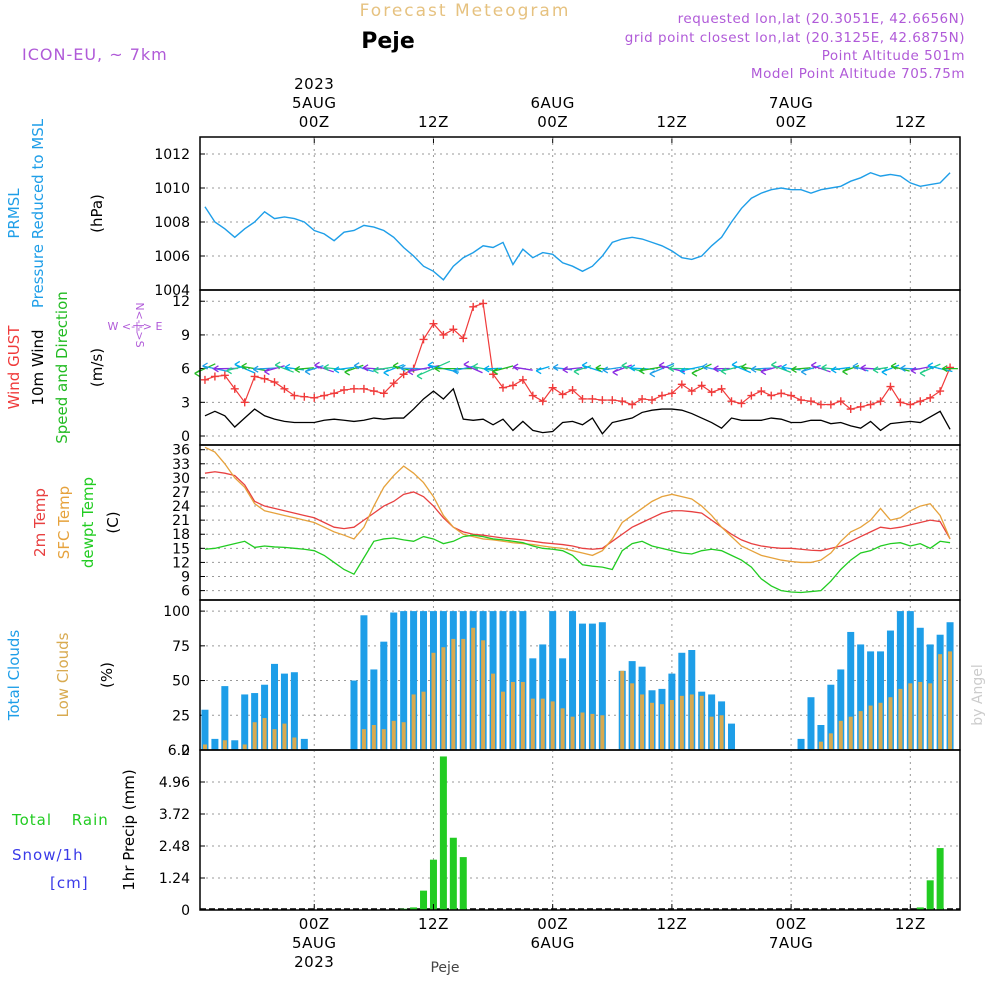 The image size is (1000, 1000). I want to click on compass-we: W <-|-> E, so click(135, 326).